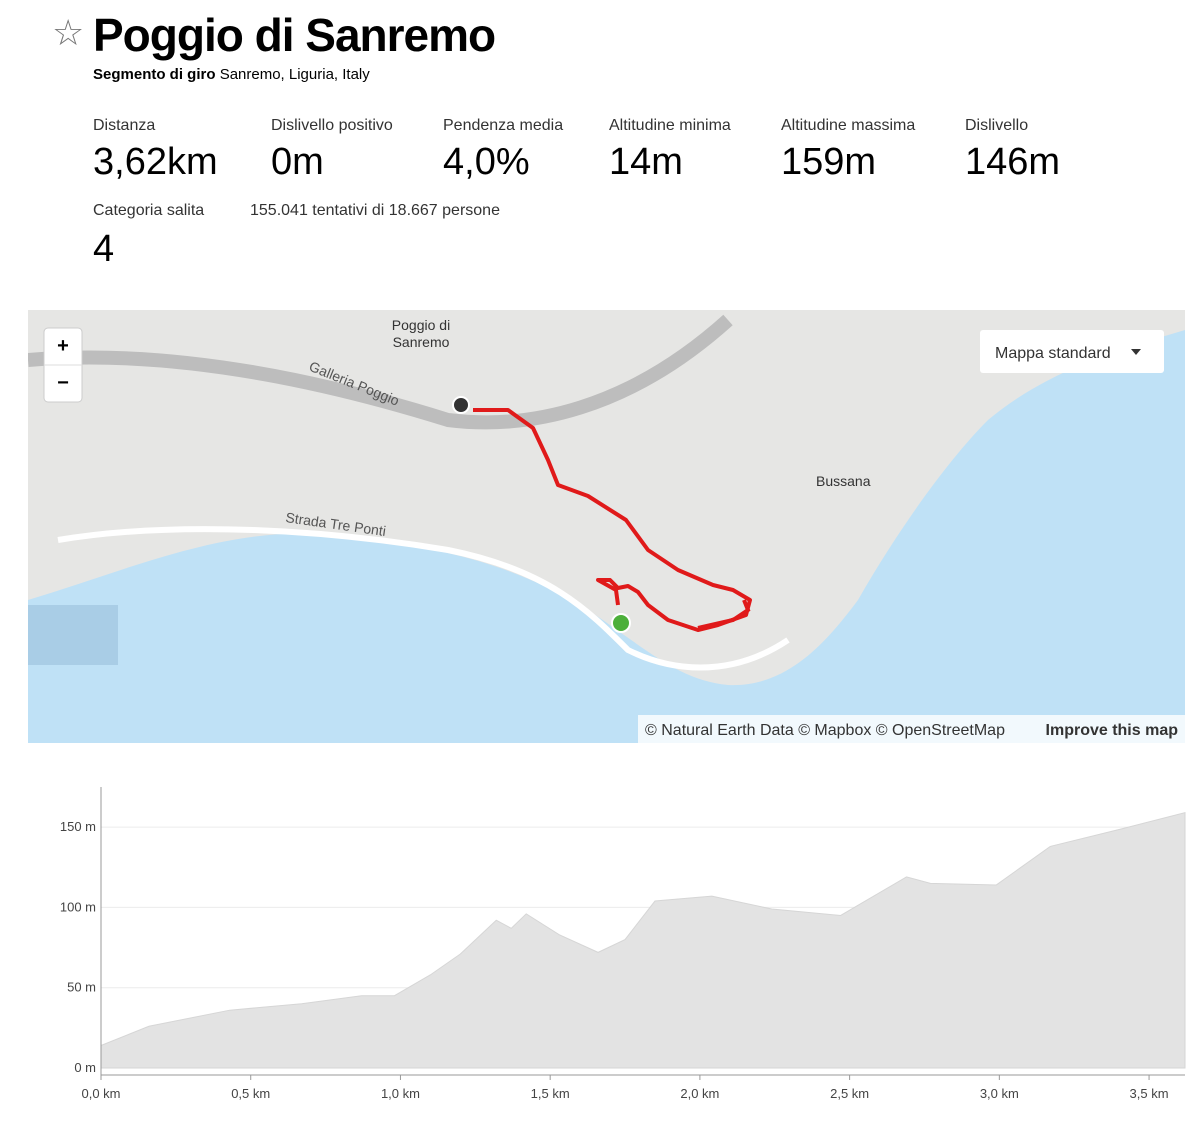 The image size is (1200, 1137). I want to click on x-tick-label: 3,0 km, so click(999, 1093).